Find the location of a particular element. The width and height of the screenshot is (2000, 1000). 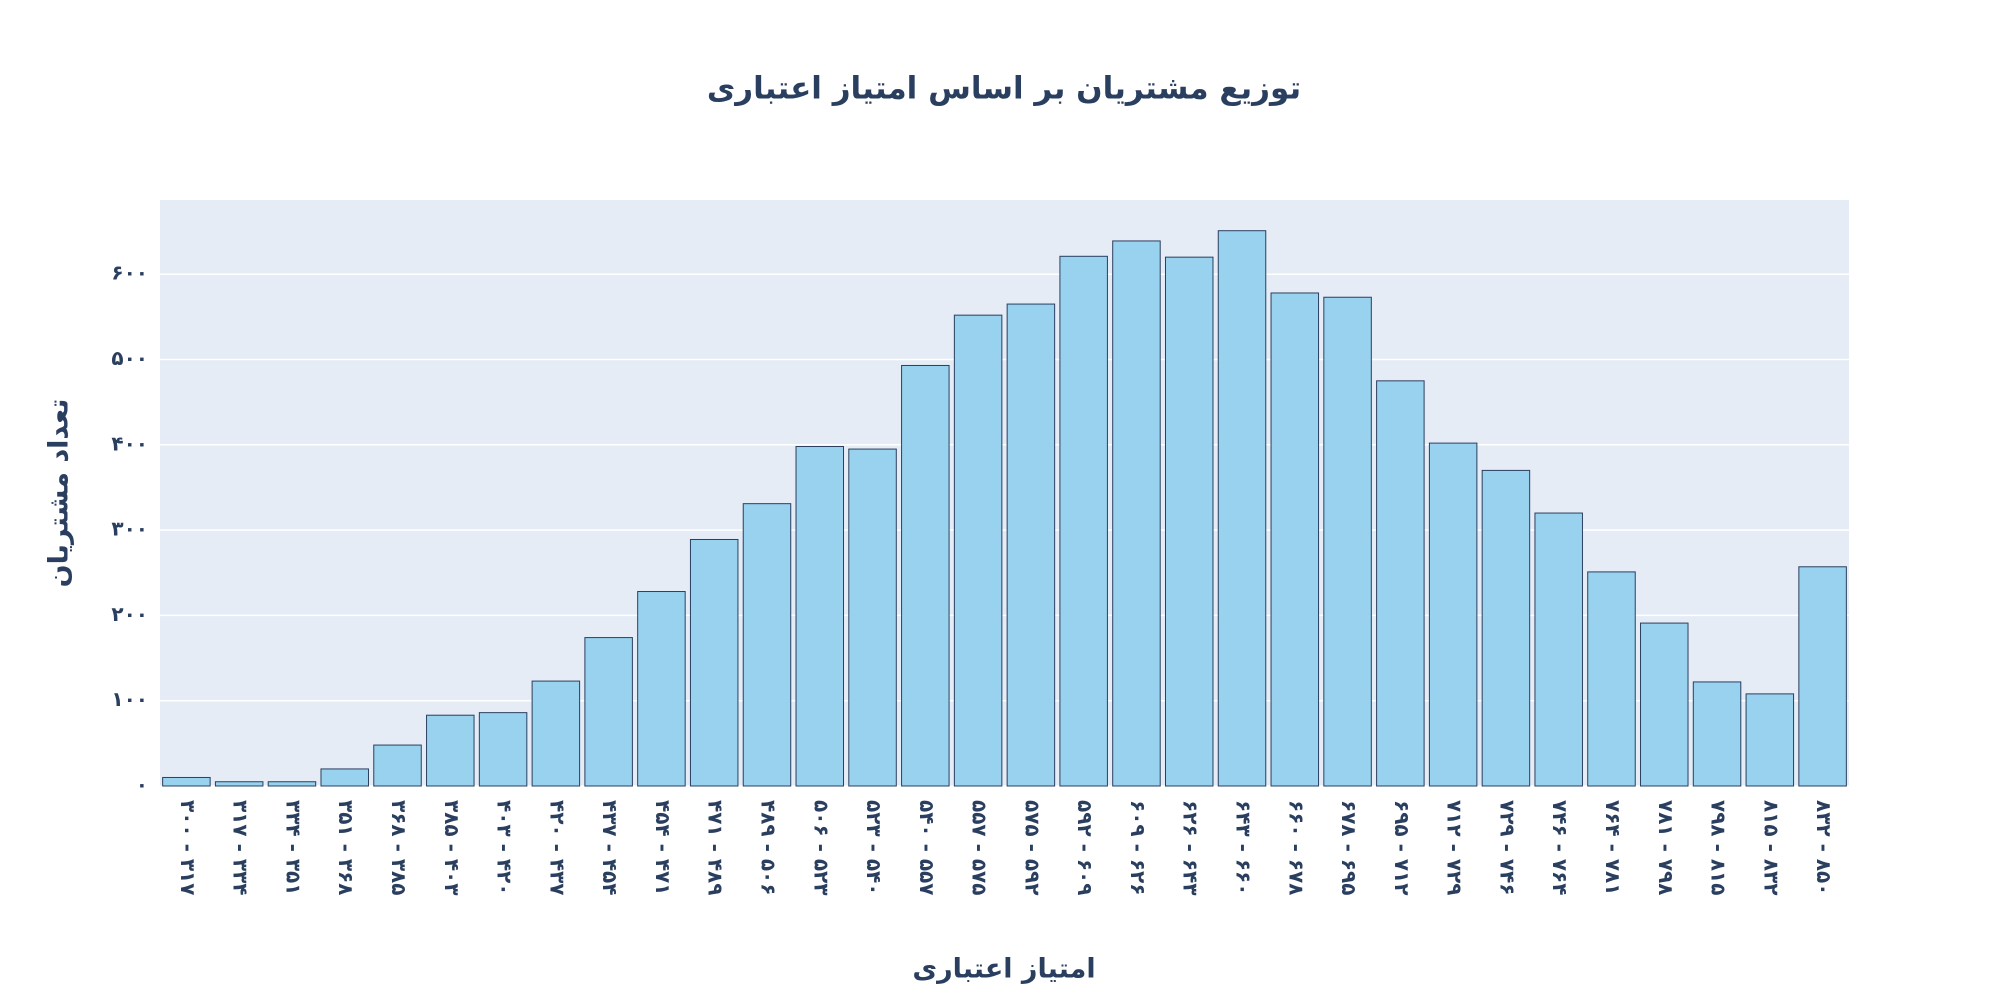

x-tick-label: ۷۴۶ - ۷۶۴ is located at coordinates (1560, 847).